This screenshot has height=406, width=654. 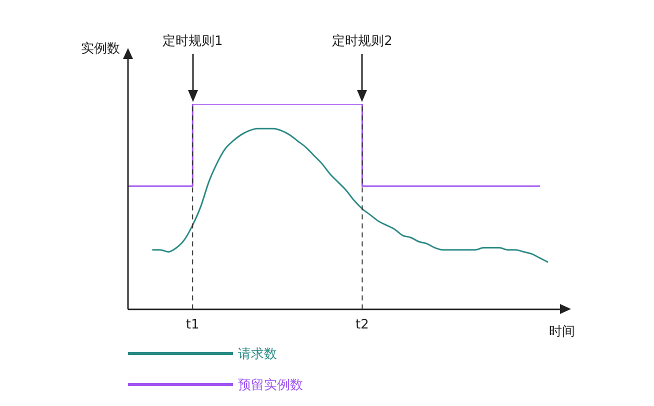 What do you see at coordinates (192, 42) in the screenshot?
I see `text: 定时规则1` at bounding box center [192, 42].